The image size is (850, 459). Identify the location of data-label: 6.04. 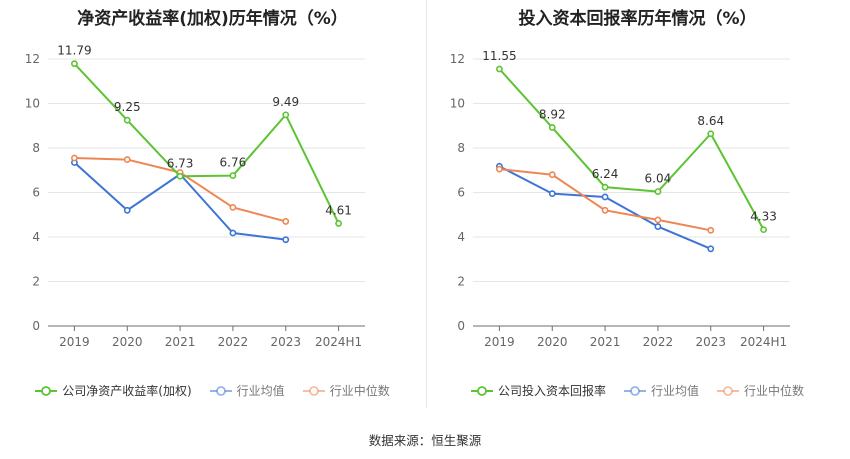
(658, 179).